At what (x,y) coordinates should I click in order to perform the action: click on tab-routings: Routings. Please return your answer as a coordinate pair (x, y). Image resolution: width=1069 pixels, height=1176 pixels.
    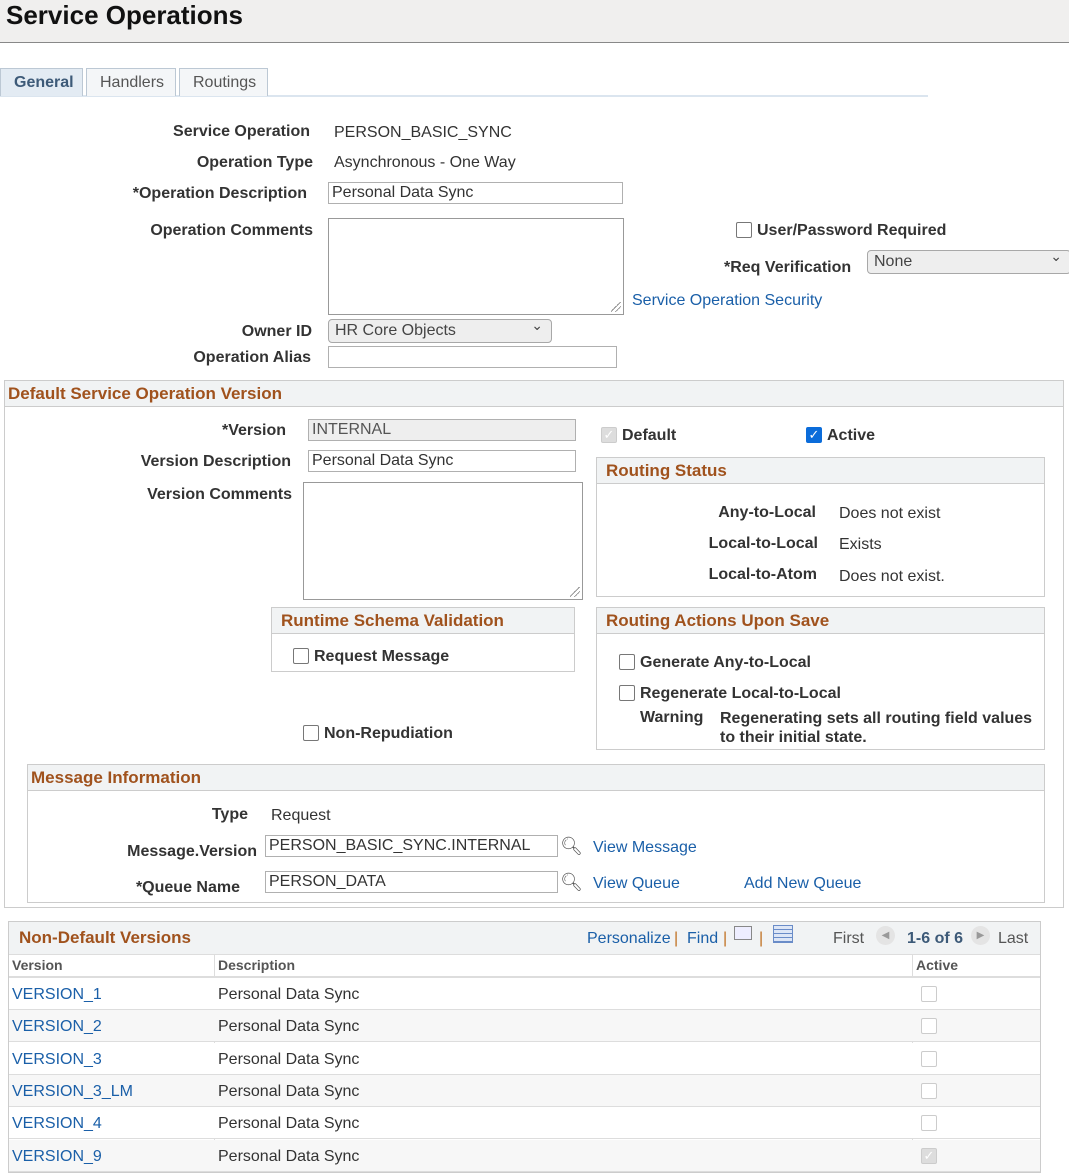
    Looking at the image, I should click on (223, 82).